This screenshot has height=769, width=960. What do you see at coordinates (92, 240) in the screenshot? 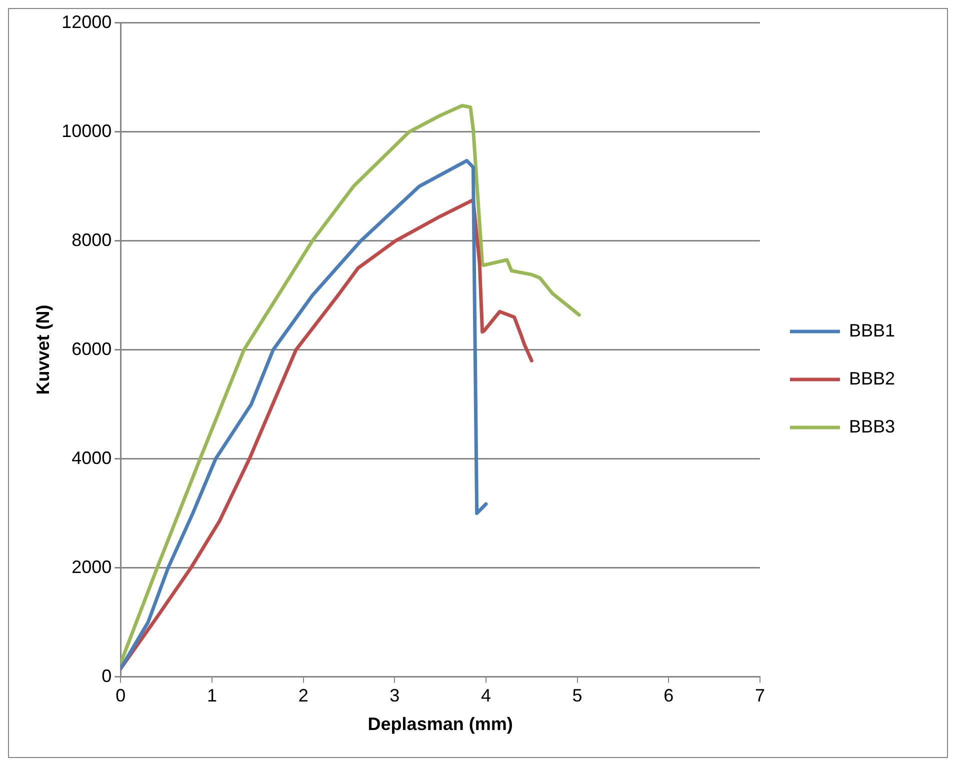
I see `y-tick-label: 8000` at bounding box center [92, 240].